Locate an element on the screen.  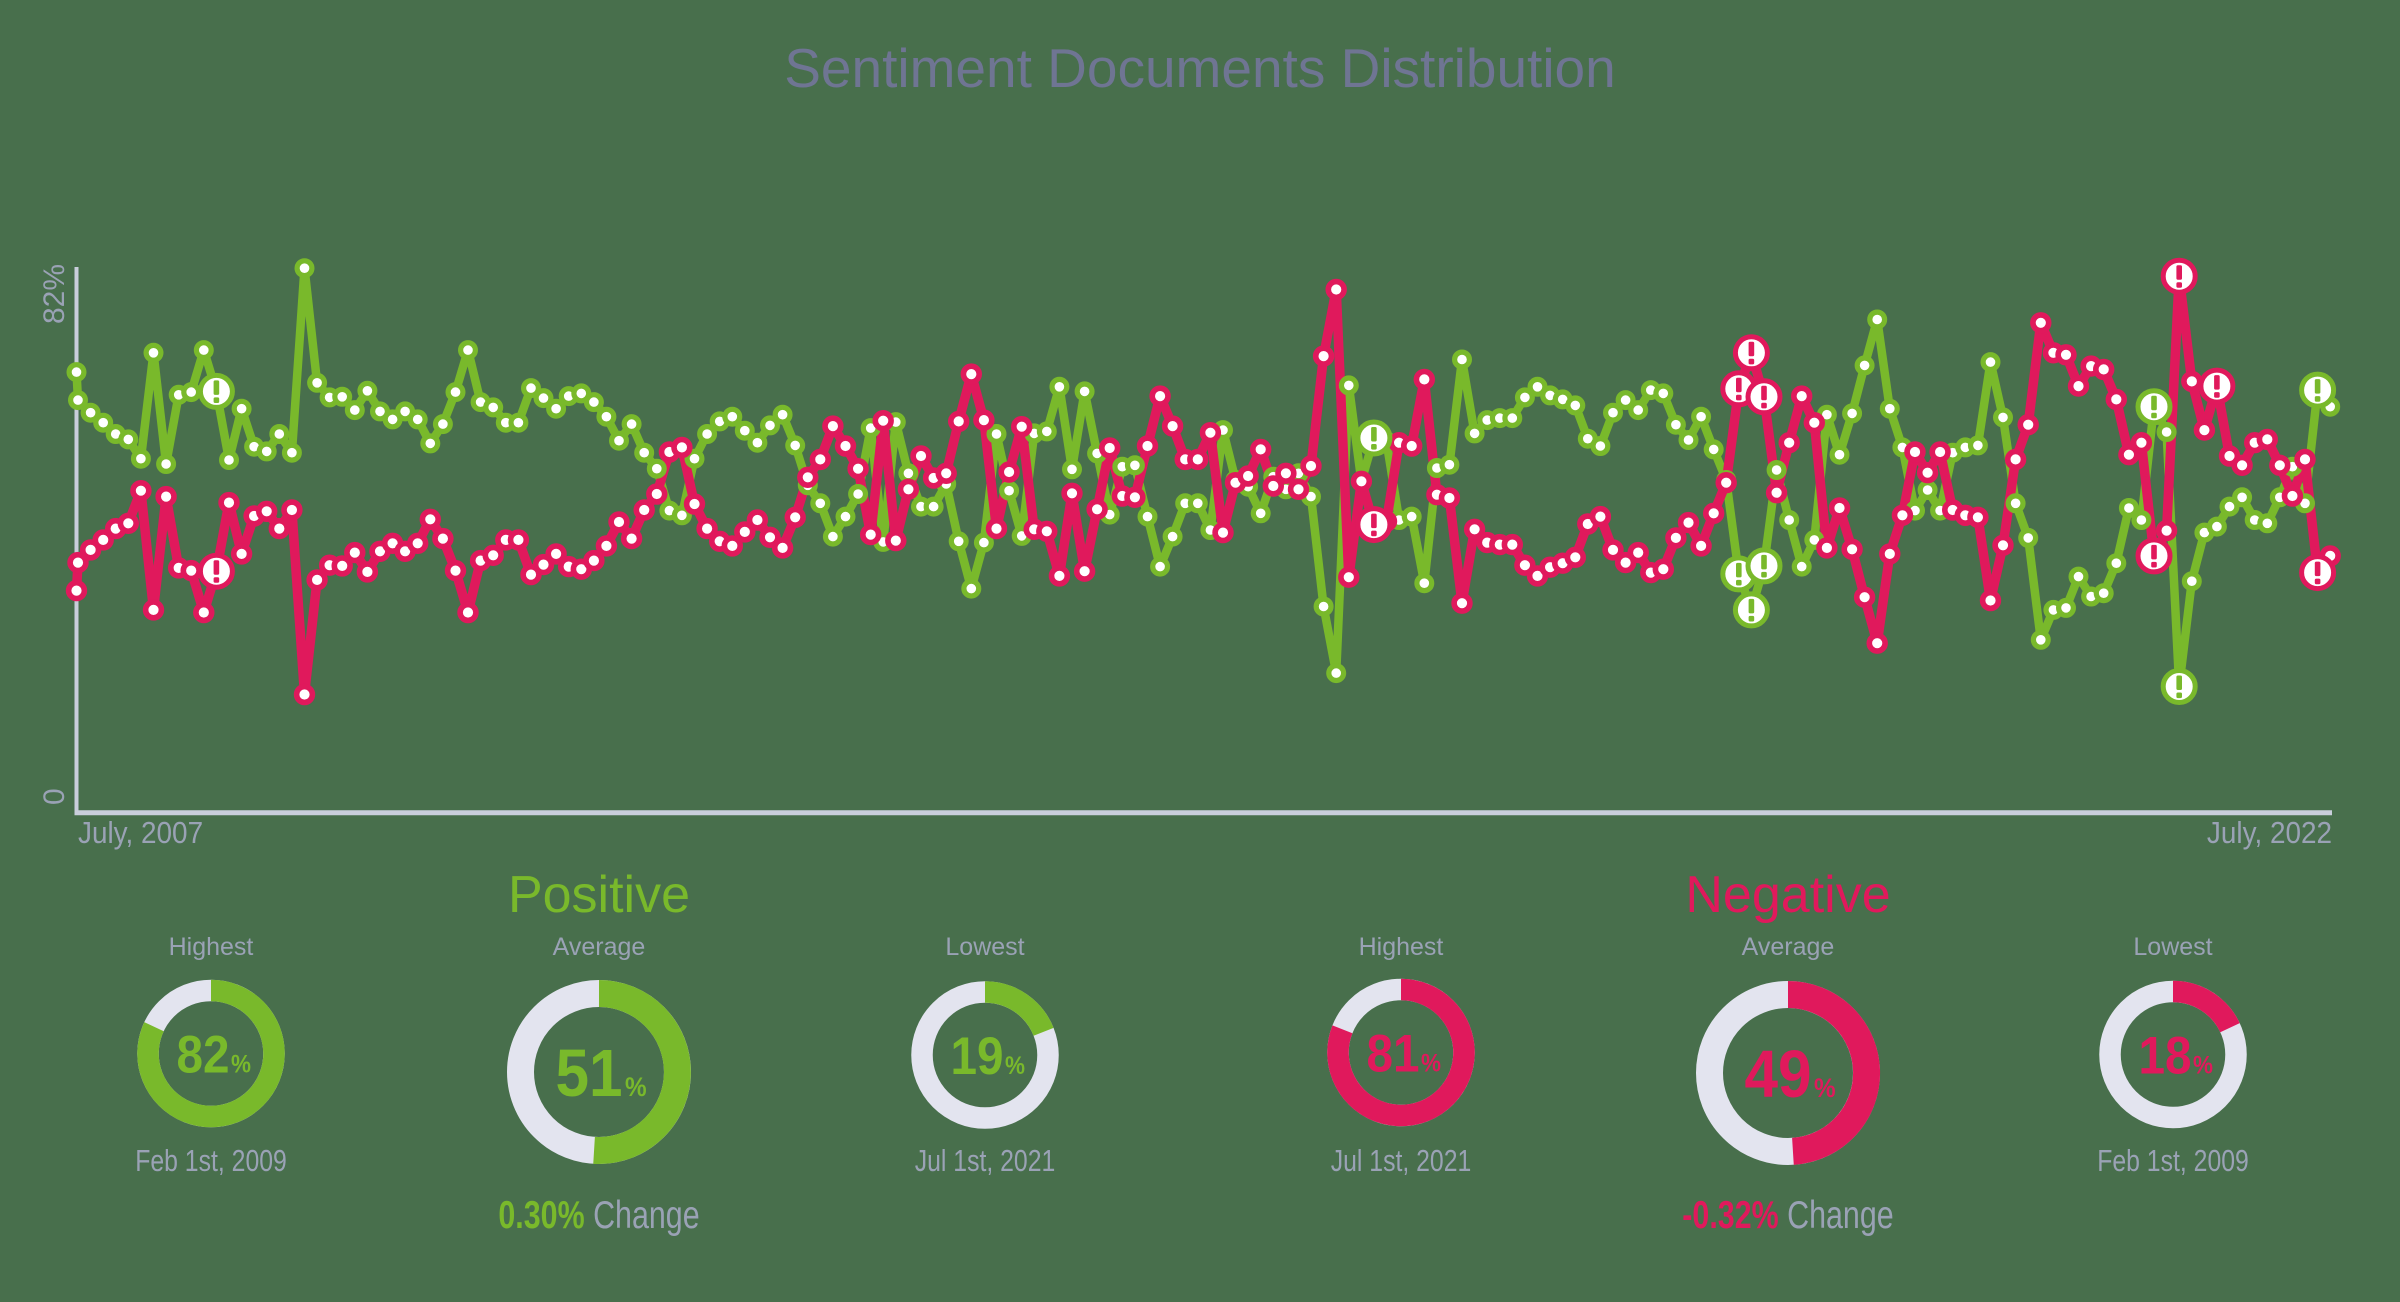
svg-text: 81 is located at coordinates (1392, 1053).